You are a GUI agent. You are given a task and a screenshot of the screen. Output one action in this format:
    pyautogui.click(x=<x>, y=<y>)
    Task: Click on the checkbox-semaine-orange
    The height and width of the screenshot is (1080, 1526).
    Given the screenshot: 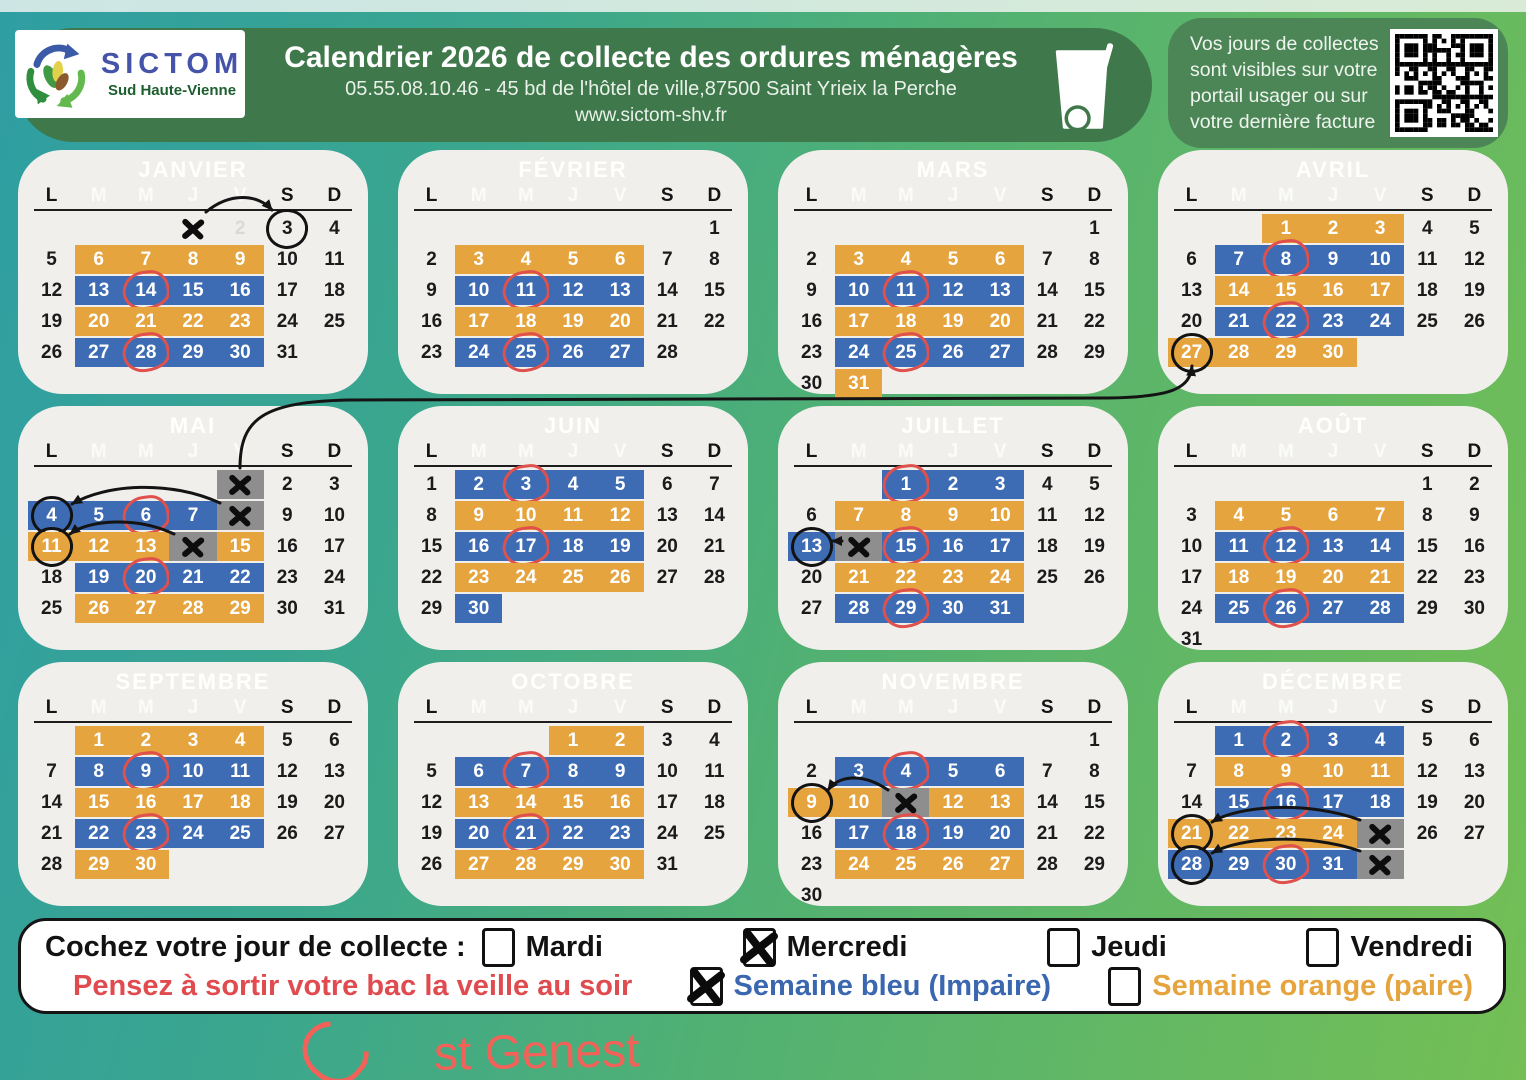 What is the action you would take?
    pyautogui.click(x=1125, y=986)
    